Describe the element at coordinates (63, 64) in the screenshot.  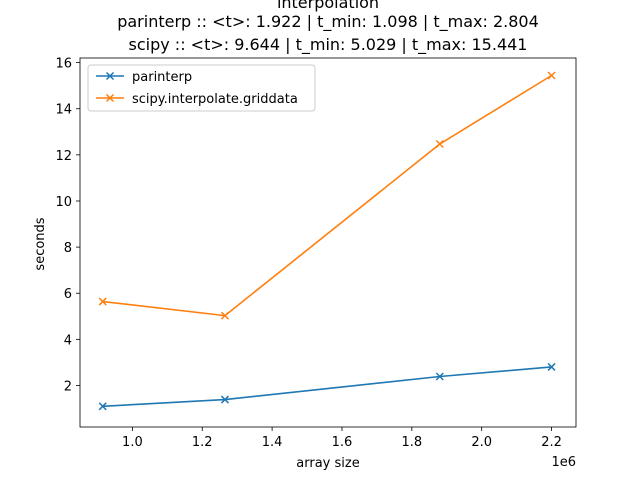
I see `y-tick-label: 16` at that location.